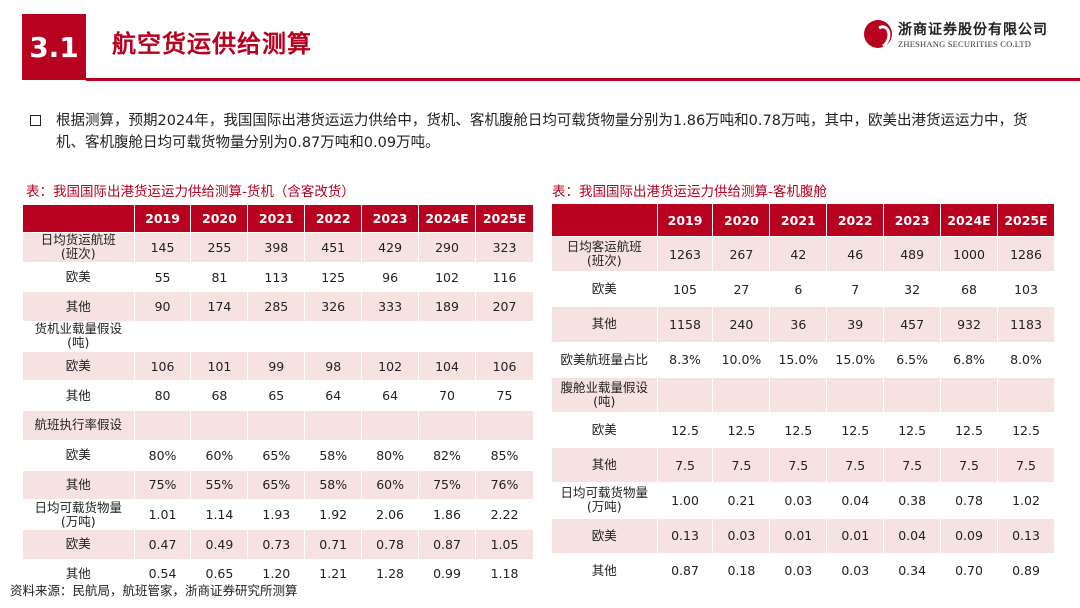  Describe the element at coordinates (78, 247) in the screenshot. I see `row-label-cell: 日均货运航班 (班次)` at that location.